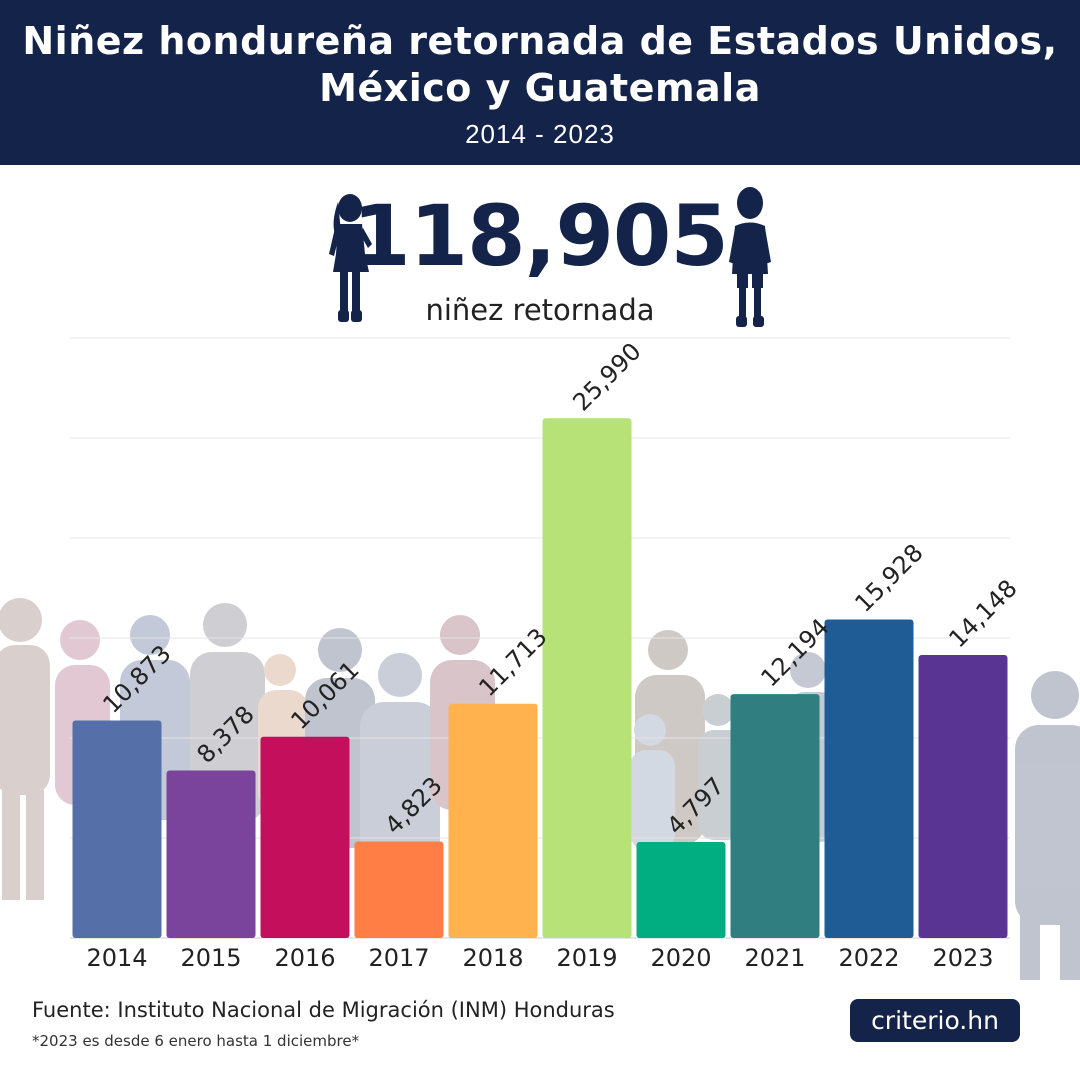 The width and height of the screenshot is (1080, 1080). Describe the element at coordinates (225, 734) in the screenshot. I see `value-label-2015: 8,378` at that location.